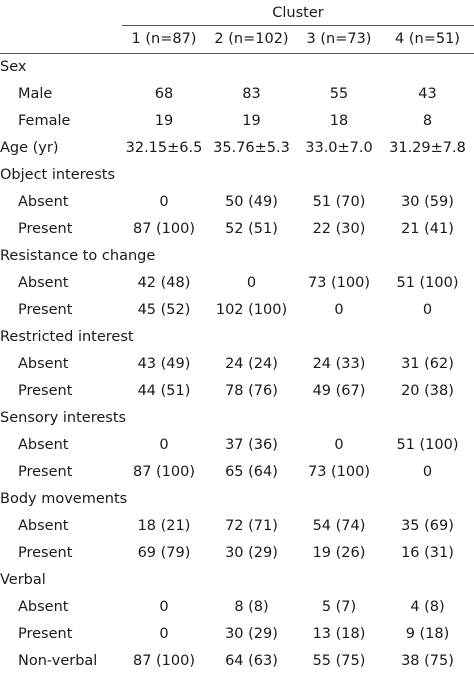 This screenshot has width=474, height=675. What do you see at coordinates (339, 553) in the screenshot?
I see `table-cell: 19 (26)` at bounding box center [339, 553].